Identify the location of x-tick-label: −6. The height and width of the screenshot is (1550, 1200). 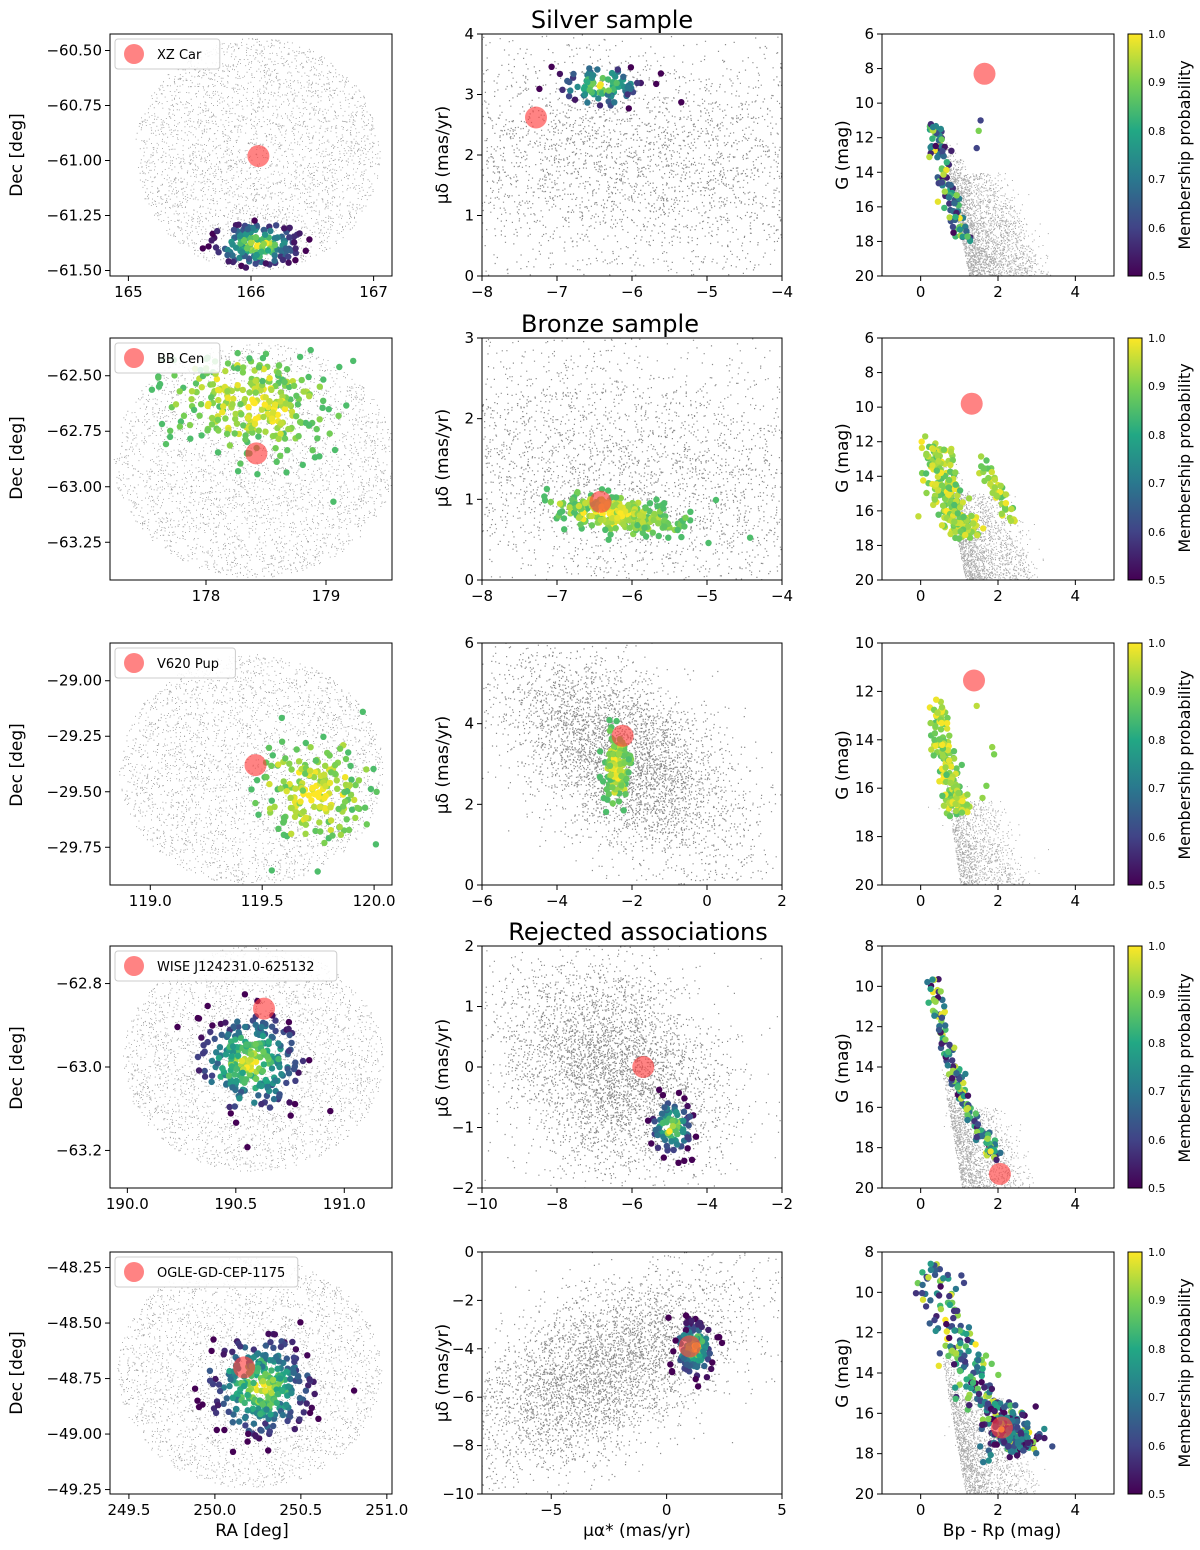
(632, 1204).